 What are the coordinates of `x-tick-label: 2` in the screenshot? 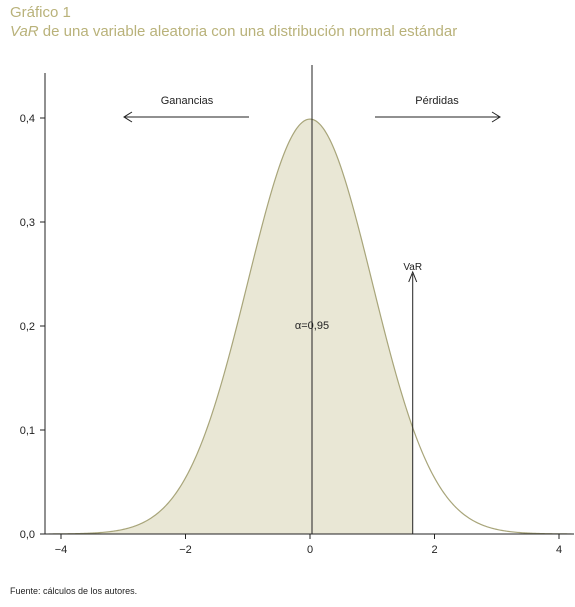 It's located at (434, 550).